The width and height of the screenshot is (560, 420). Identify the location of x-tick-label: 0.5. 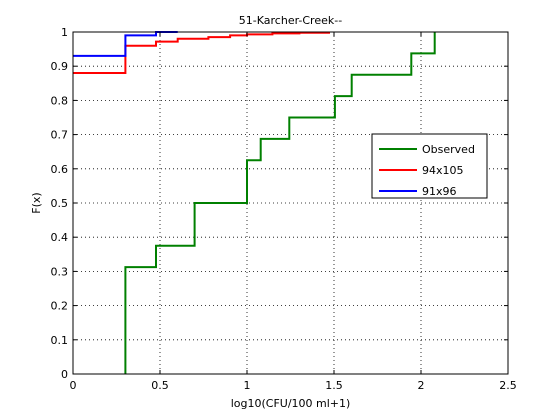
(160, 385).